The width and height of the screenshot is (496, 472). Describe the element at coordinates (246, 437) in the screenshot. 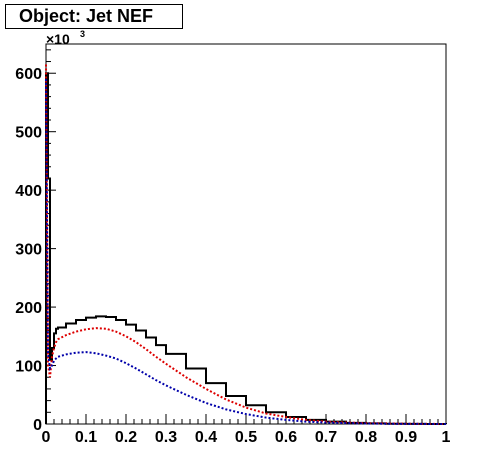

I see `x-tick-label: 0.5` at that location.